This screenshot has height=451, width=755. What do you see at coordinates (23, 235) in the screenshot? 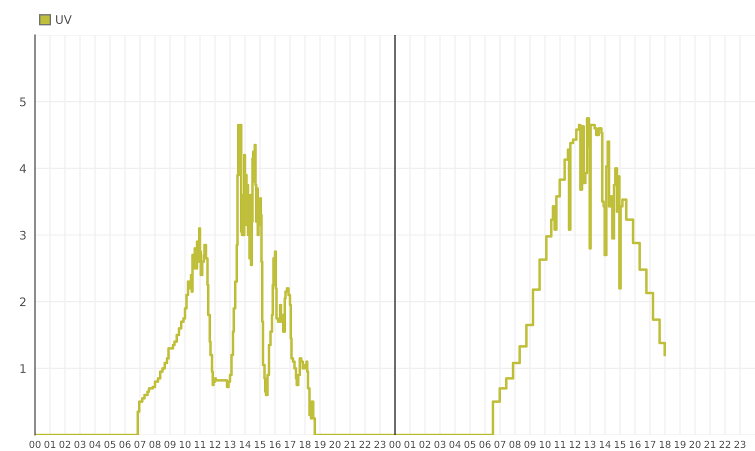
I see `y-tick-label: 3` at bounding box center [23, 235].